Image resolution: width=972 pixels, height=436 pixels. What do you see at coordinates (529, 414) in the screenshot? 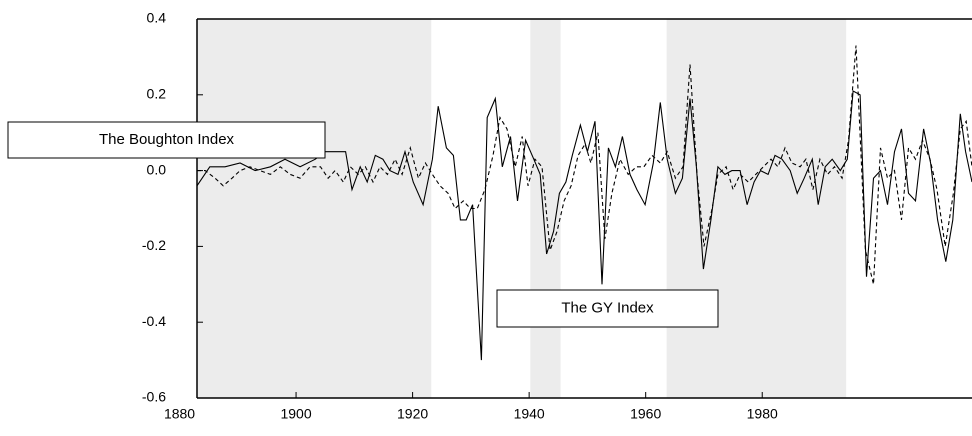
I see `x-tick-label: 1940` at bounding box center [529, 414].